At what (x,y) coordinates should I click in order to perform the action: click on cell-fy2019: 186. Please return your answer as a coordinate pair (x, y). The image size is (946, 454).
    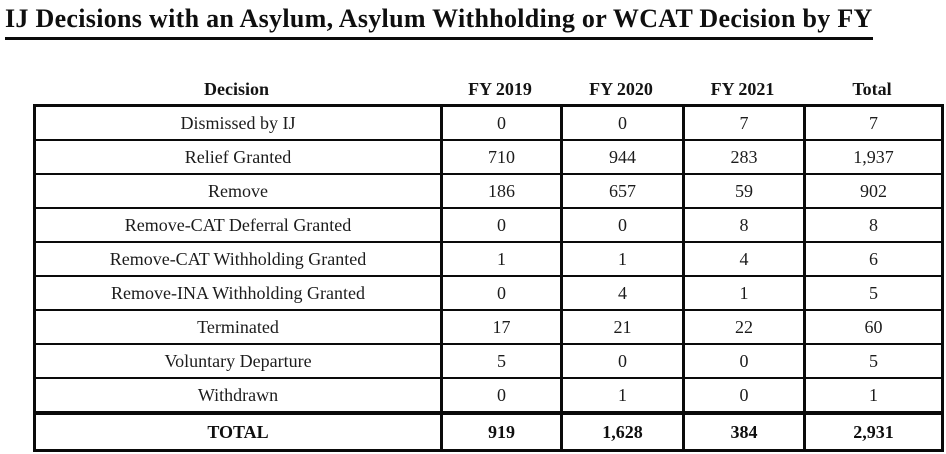
    Looking at the image, I should click on (501, 191).